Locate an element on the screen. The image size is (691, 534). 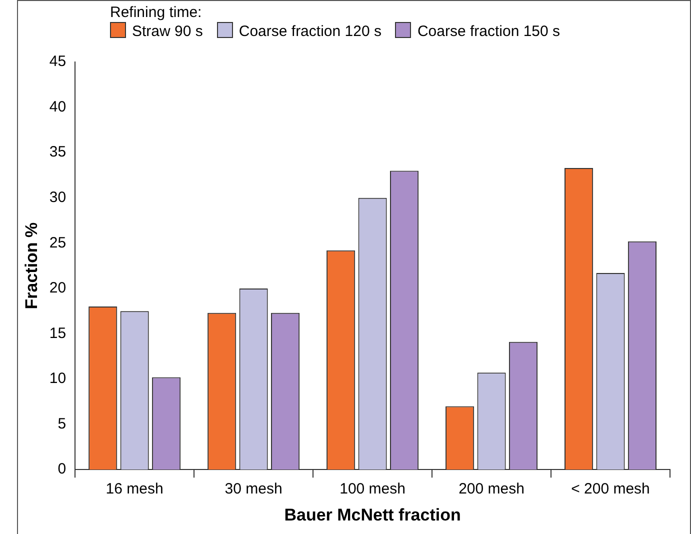
x-tick-label: 16 mesh is located at coordinates (135, 489).